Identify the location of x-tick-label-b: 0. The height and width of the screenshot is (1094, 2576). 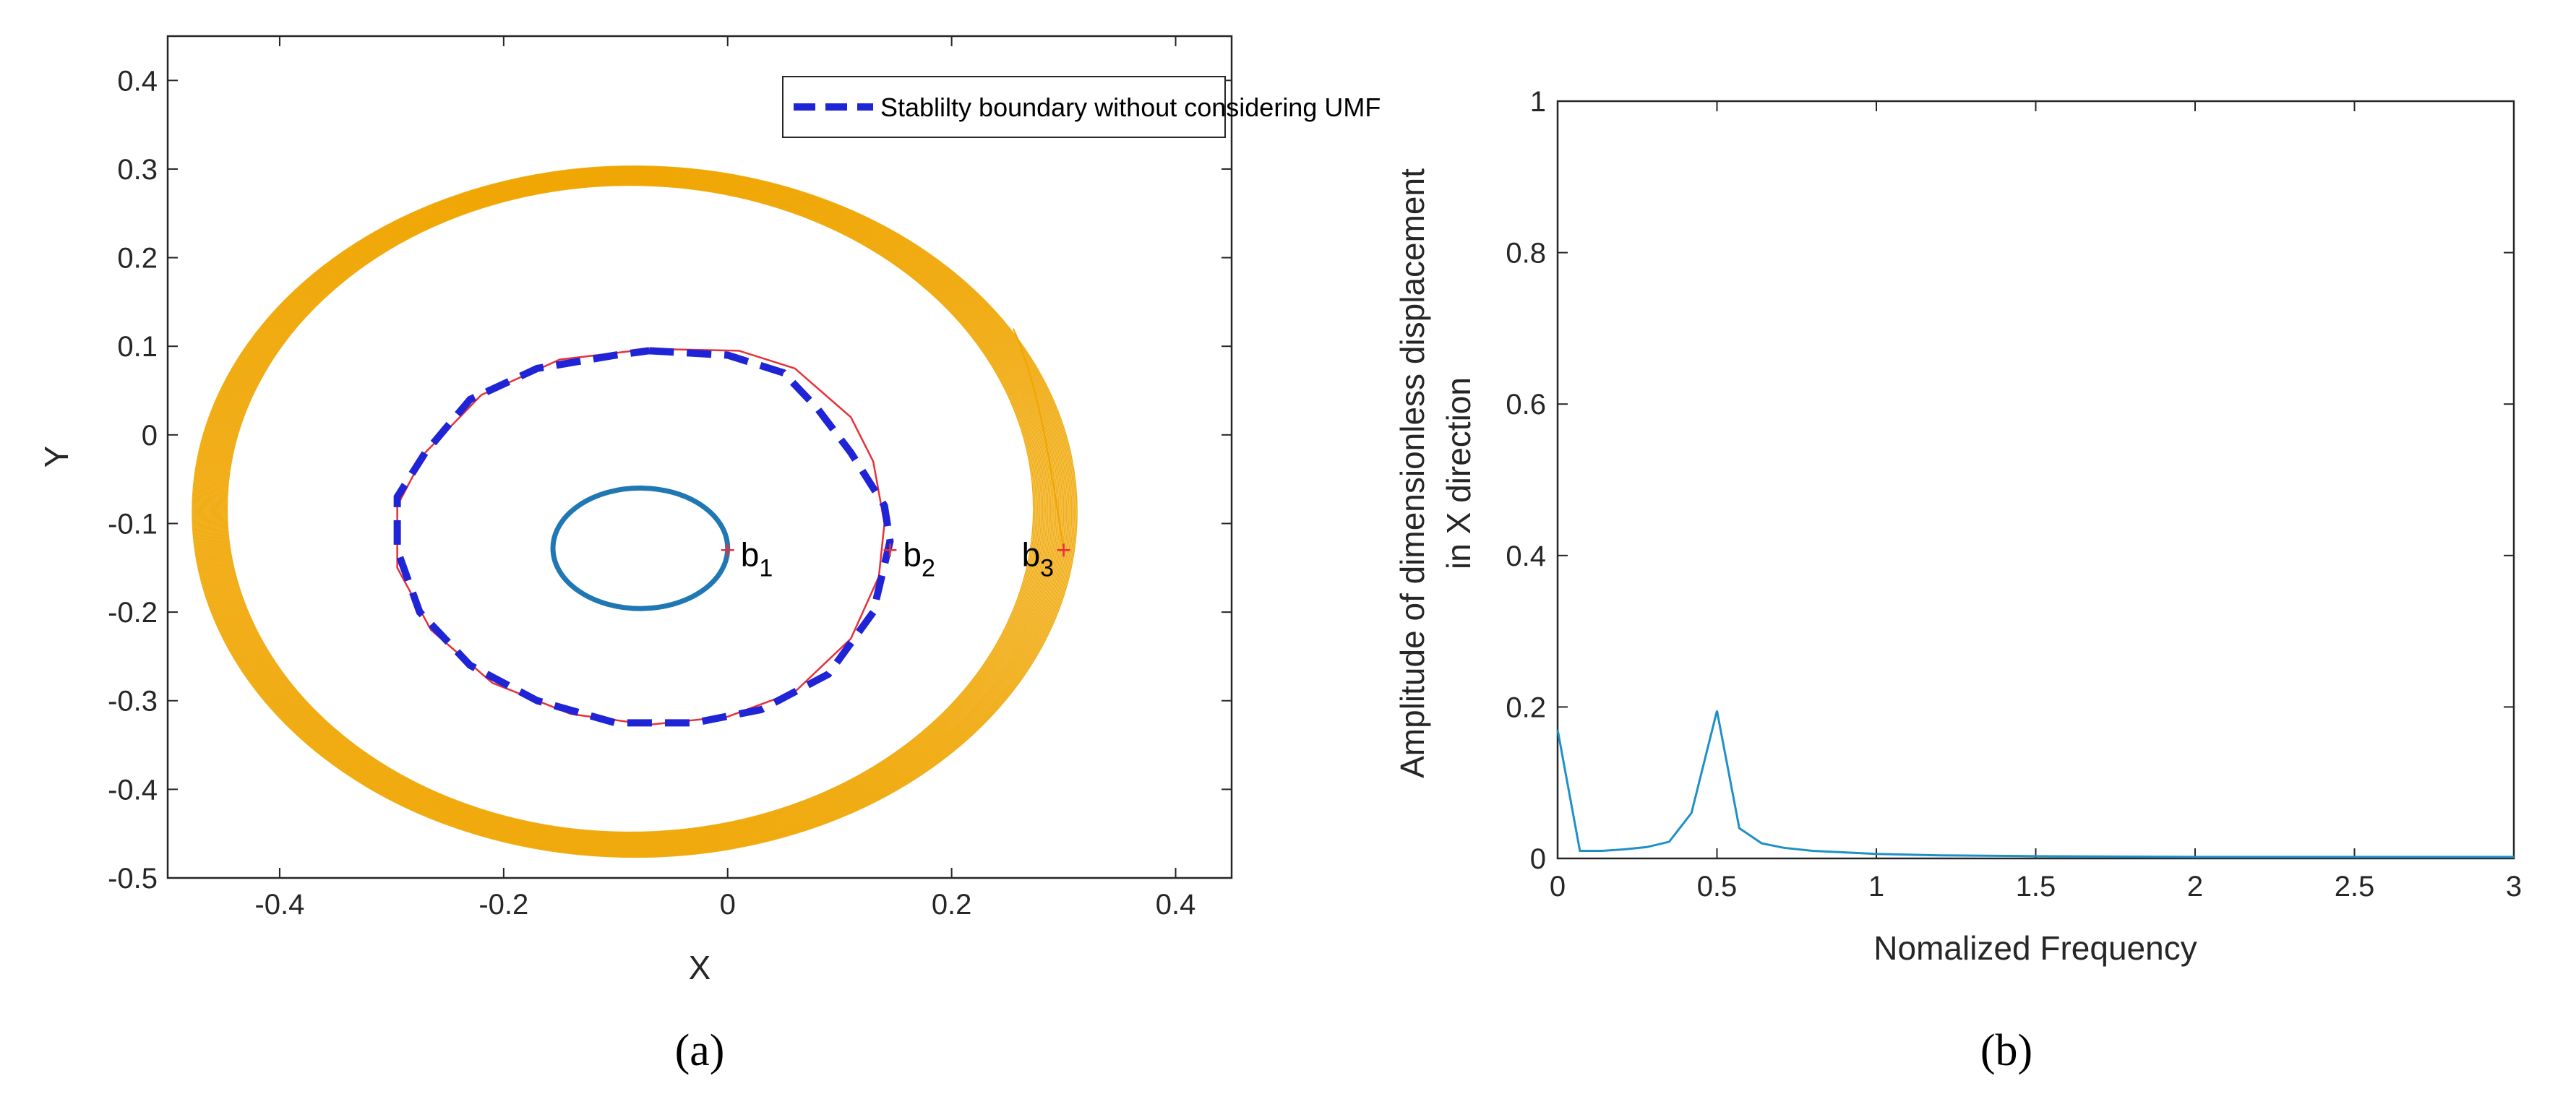
(1558, 887).